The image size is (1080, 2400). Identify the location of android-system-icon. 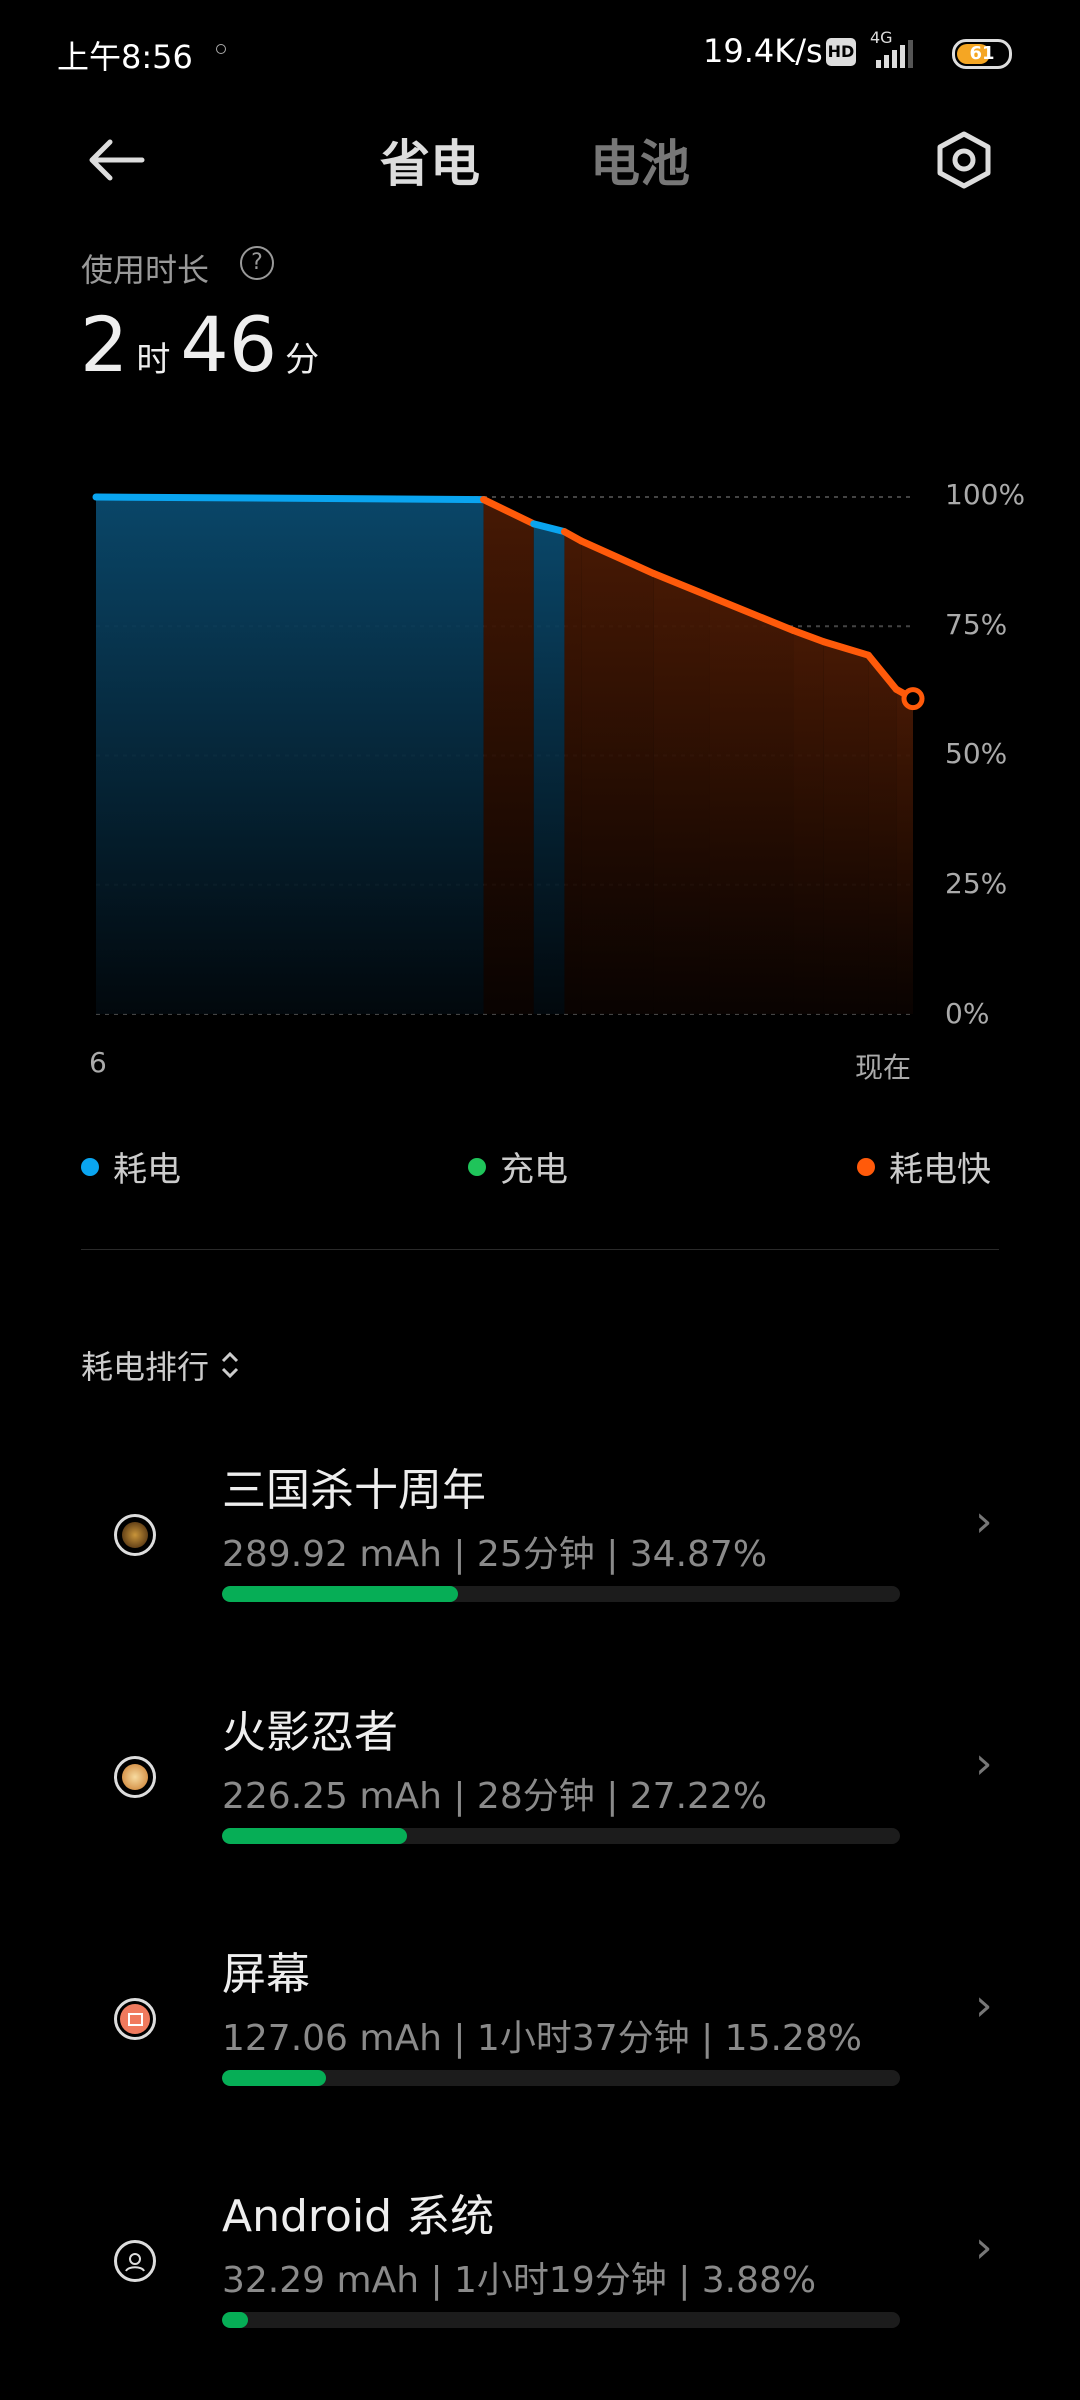
(135, 2261).